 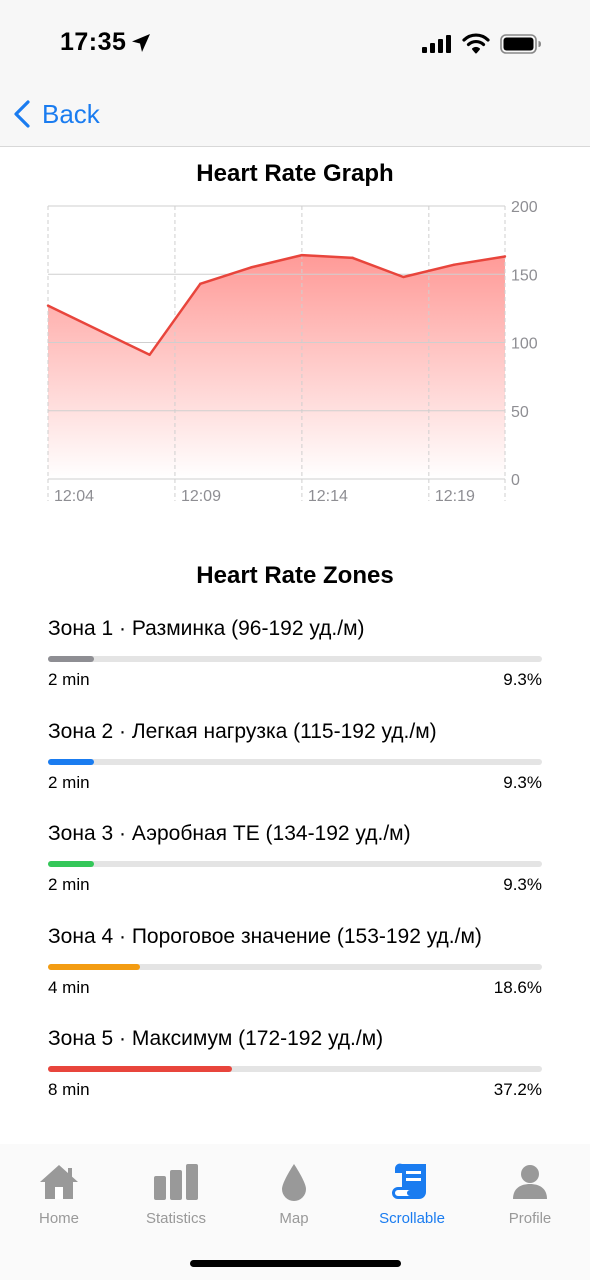 I want to click on tab-map-label: Map, so click(x=294, y=1218).